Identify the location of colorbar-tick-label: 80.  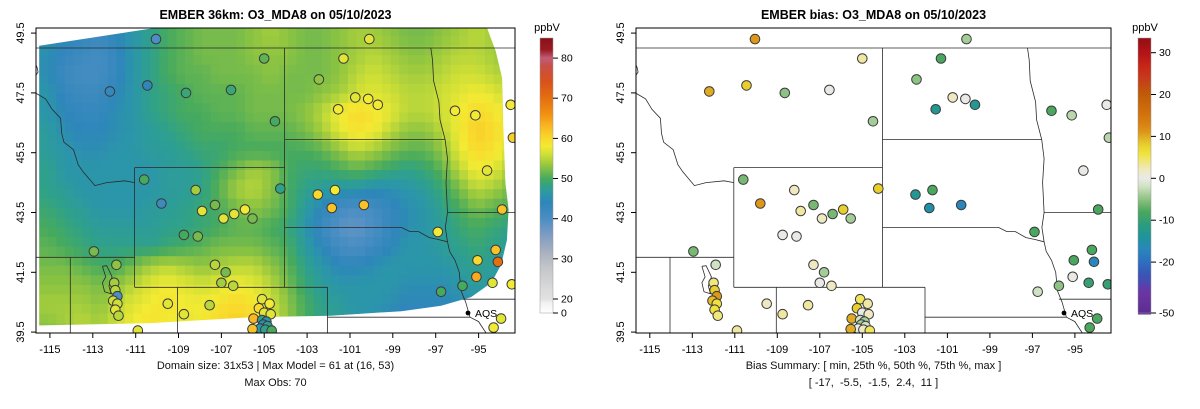
(567, 59).